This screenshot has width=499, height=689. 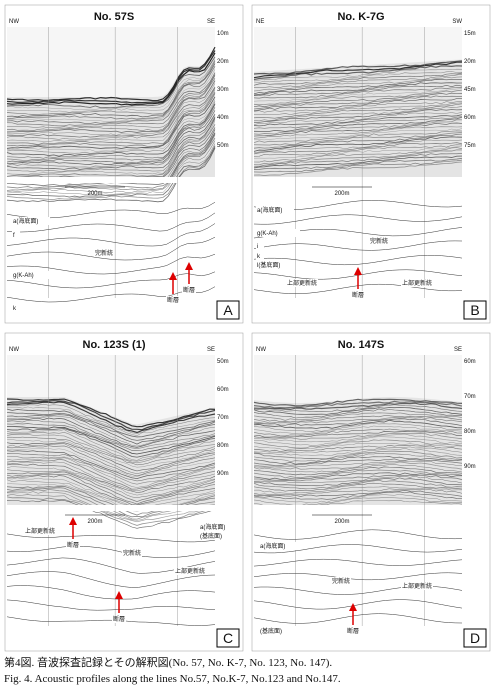 What do you see at coordinates (470, 118) in the screenshot?
I see `depth-label: 60m` at bounding box center [470, 118].